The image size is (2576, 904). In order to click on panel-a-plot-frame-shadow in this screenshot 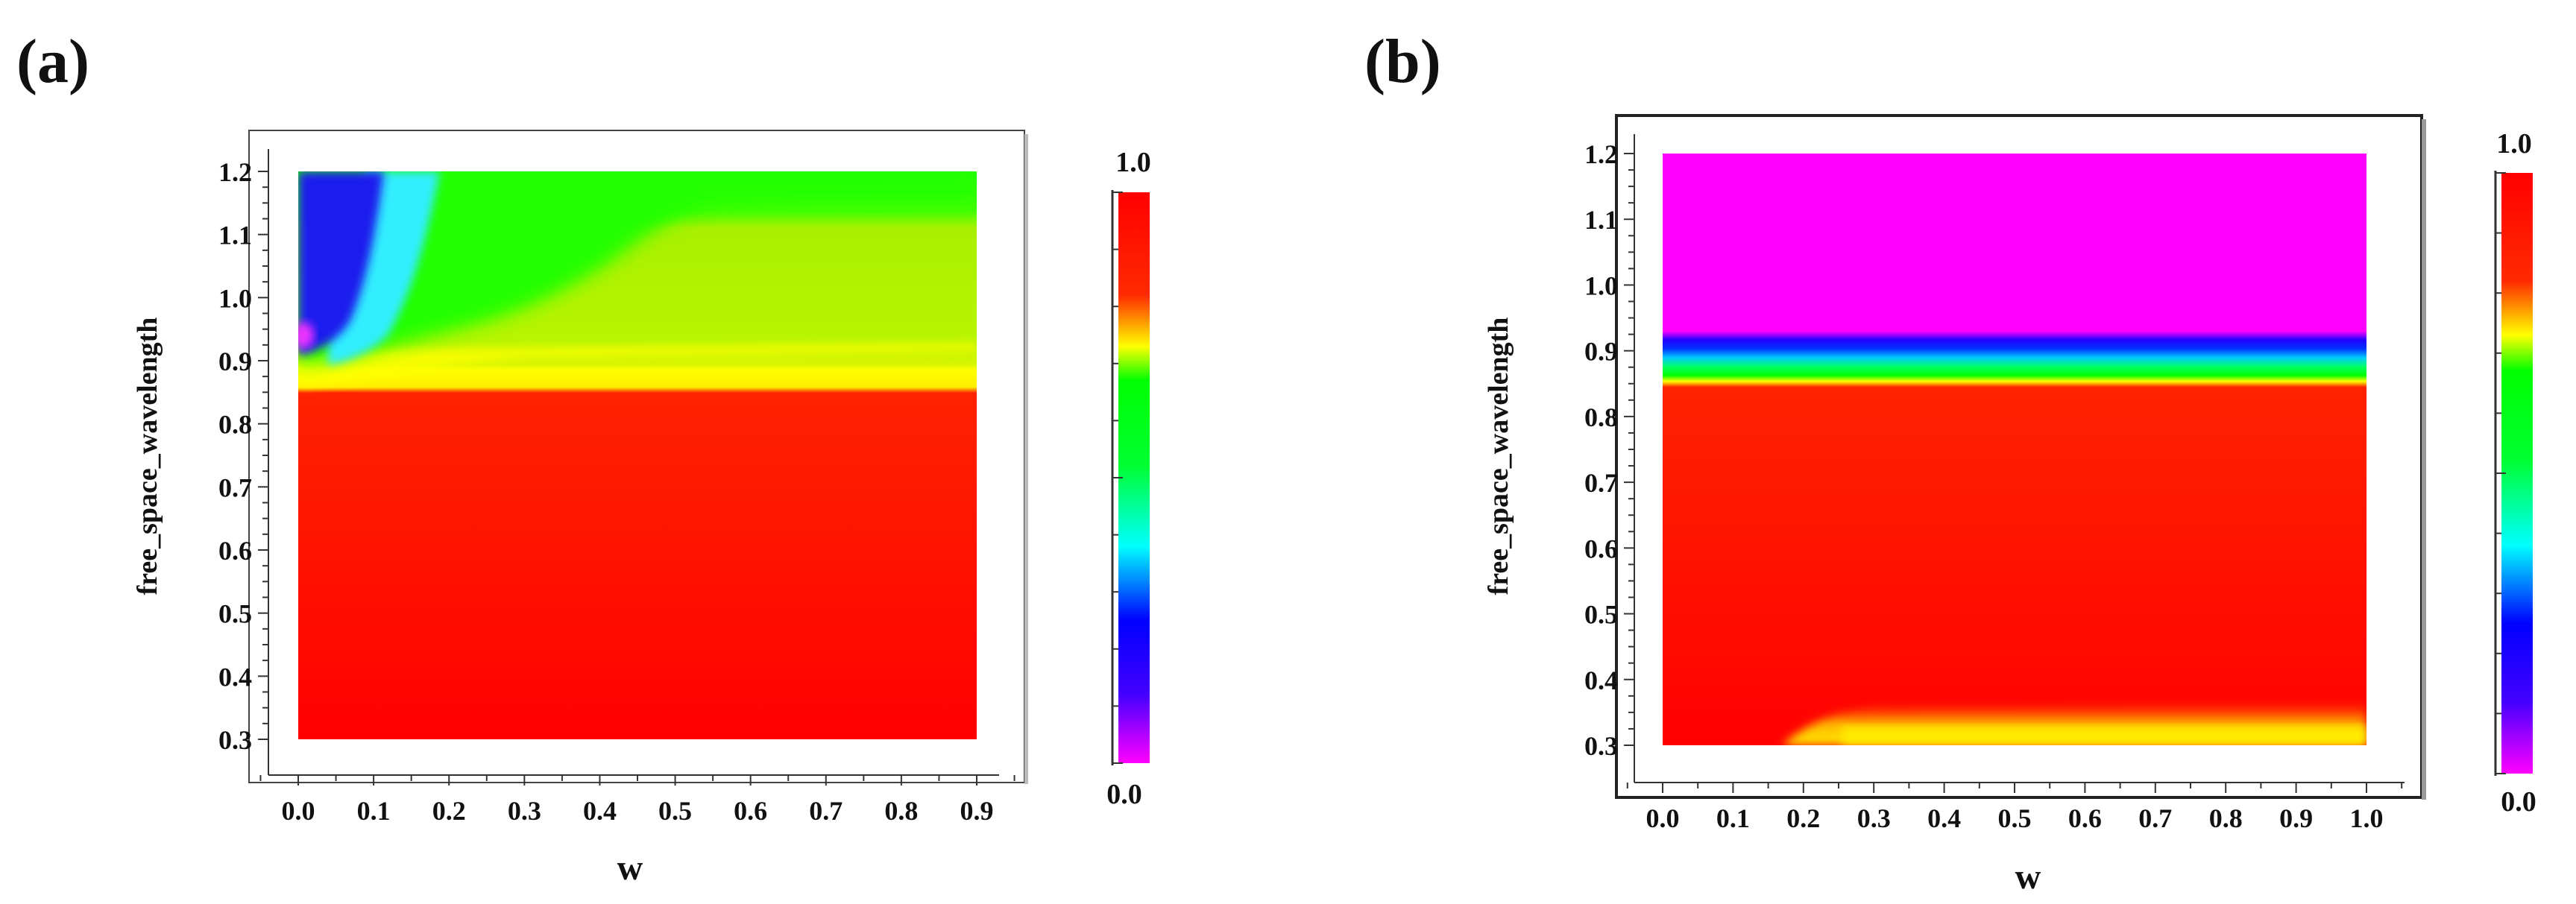, I will do `click(1026, 459)`.